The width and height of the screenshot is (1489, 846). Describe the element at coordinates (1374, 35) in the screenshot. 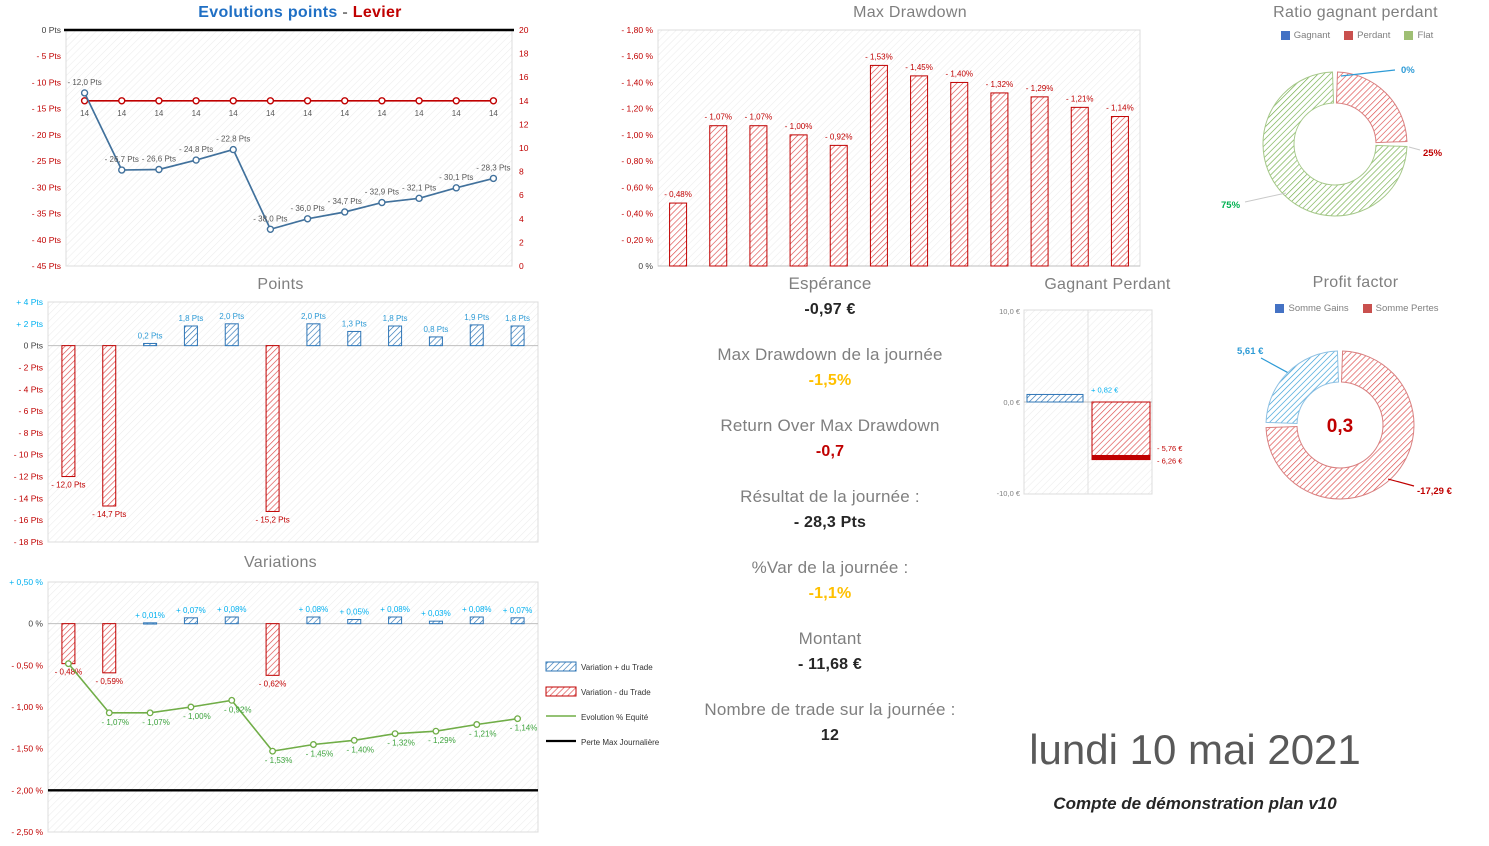

I see `legend-label: Perdant` at that location.